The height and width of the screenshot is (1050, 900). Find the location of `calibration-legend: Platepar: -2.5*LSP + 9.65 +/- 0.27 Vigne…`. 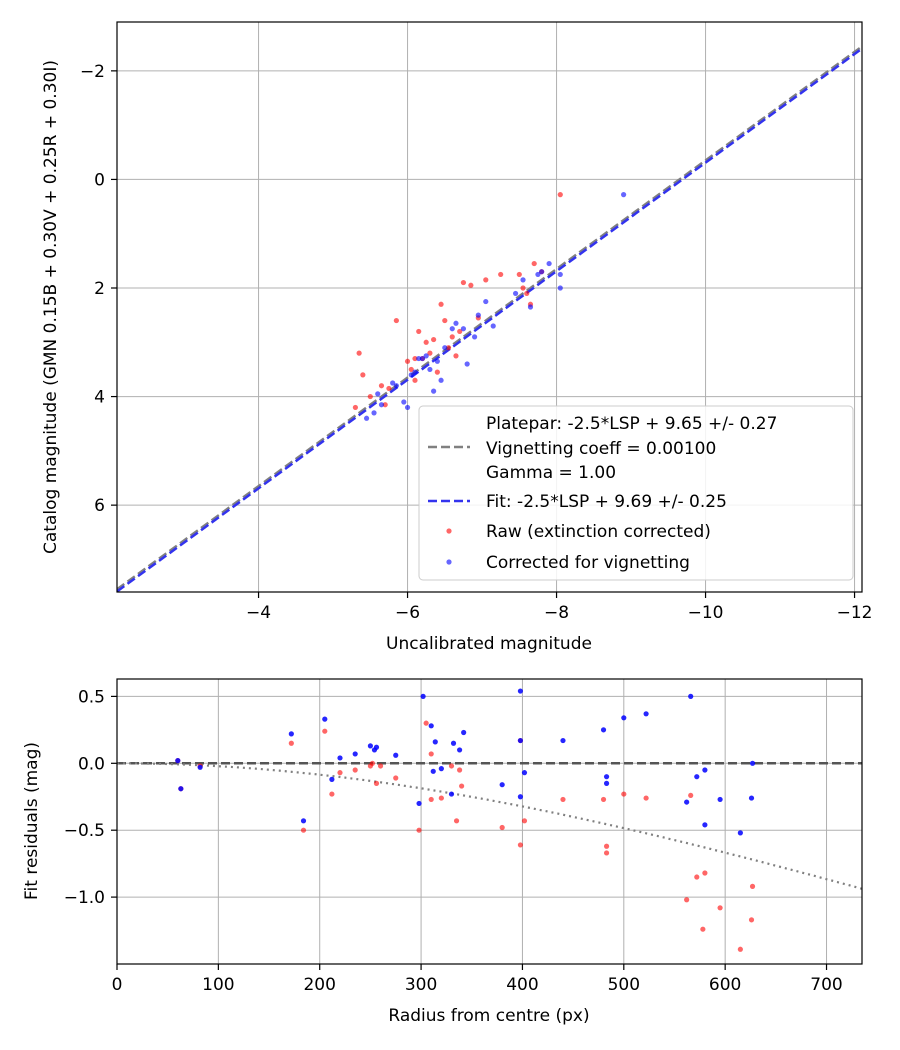

calibration-legend: Platepar: -2.5*LSP + 9.65 +/- 0.27 Vigne… is located at coordinates (636, 493).